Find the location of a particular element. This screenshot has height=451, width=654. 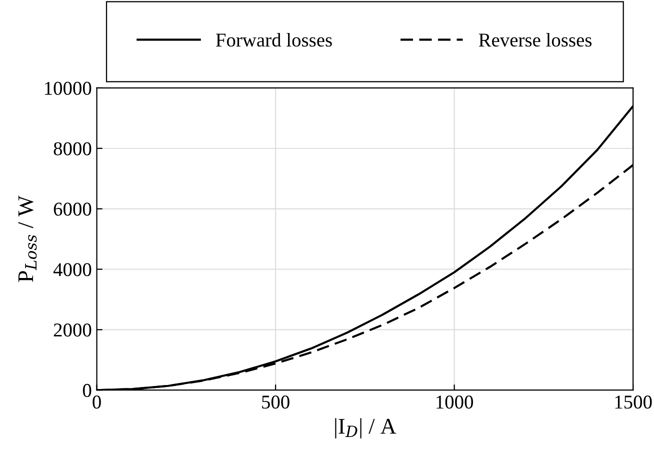

x-tick-label: 1000 is located at coordinates (455, 402).